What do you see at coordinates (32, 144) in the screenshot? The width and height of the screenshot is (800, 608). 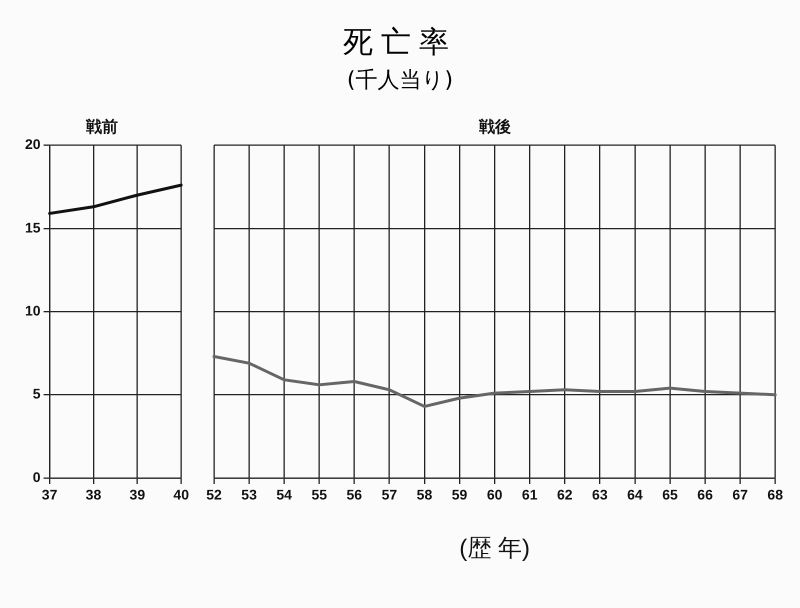 I see `y-tick-label: 20` at bounding box center [32, 144].